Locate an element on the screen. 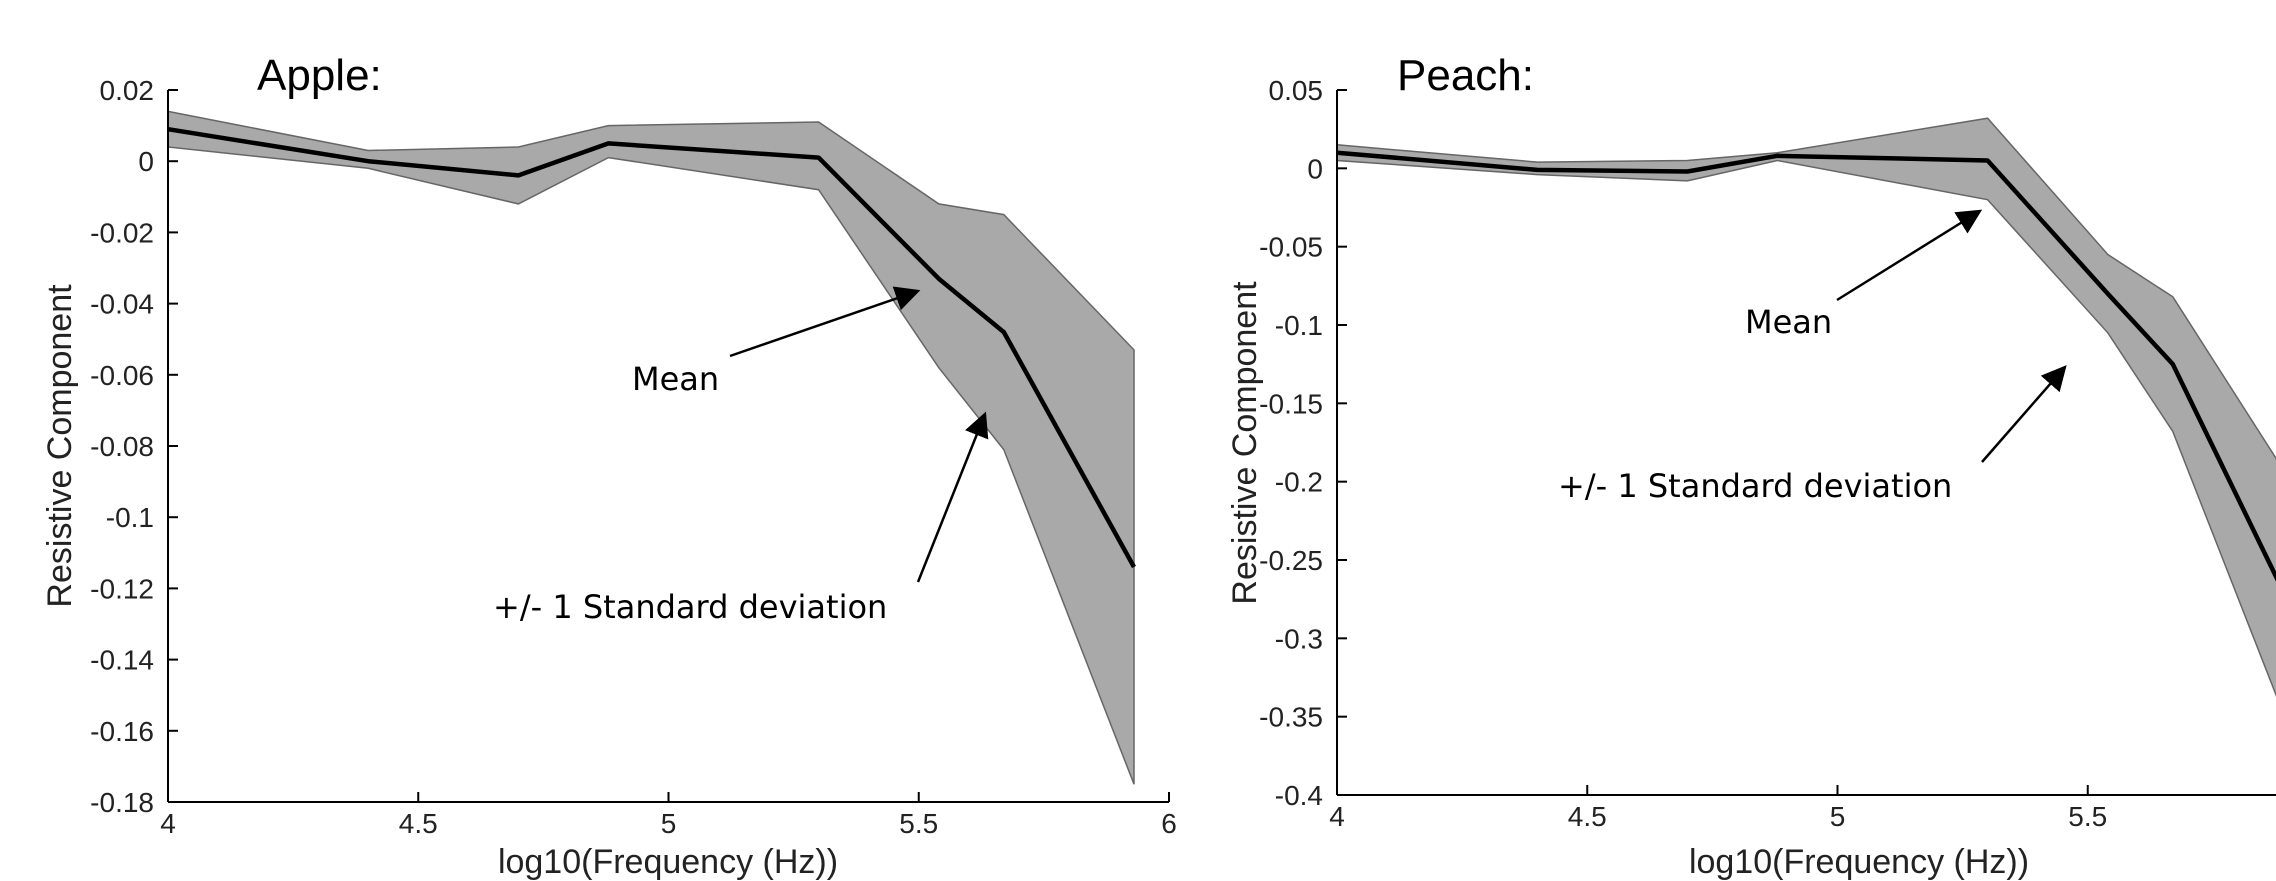 The image size is (2276, 881). peach-y-tick-label: -0.2 is located at coordinates (1299, 482).